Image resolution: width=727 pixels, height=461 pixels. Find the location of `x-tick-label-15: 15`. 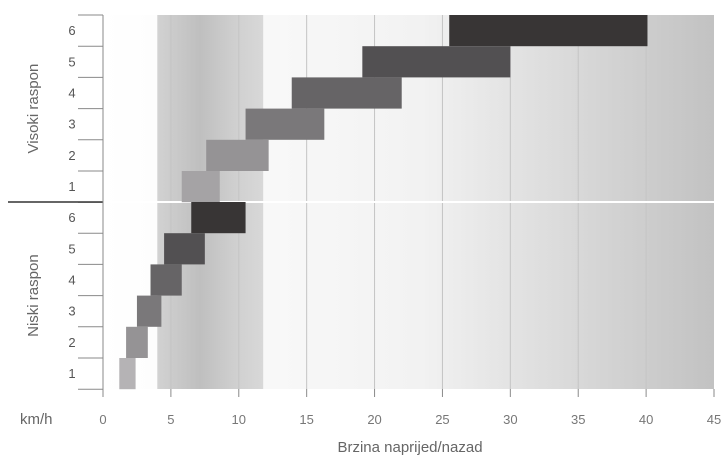

x-tick-label-15: 15 is located at coordinates (306, 419).